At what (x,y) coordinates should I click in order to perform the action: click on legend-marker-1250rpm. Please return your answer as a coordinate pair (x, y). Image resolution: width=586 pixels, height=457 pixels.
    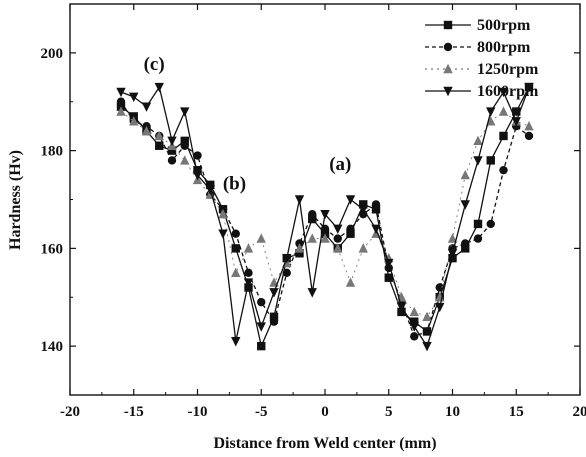
    Looking at the image, I should click on (448, 68).